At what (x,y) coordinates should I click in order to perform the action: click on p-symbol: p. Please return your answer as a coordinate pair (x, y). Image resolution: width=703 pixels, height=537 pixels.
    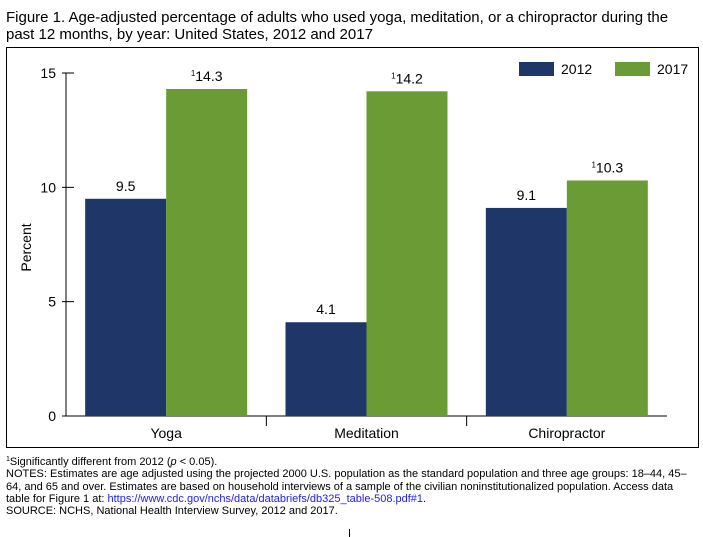
    Looking at the image, I should click on (173, 462).